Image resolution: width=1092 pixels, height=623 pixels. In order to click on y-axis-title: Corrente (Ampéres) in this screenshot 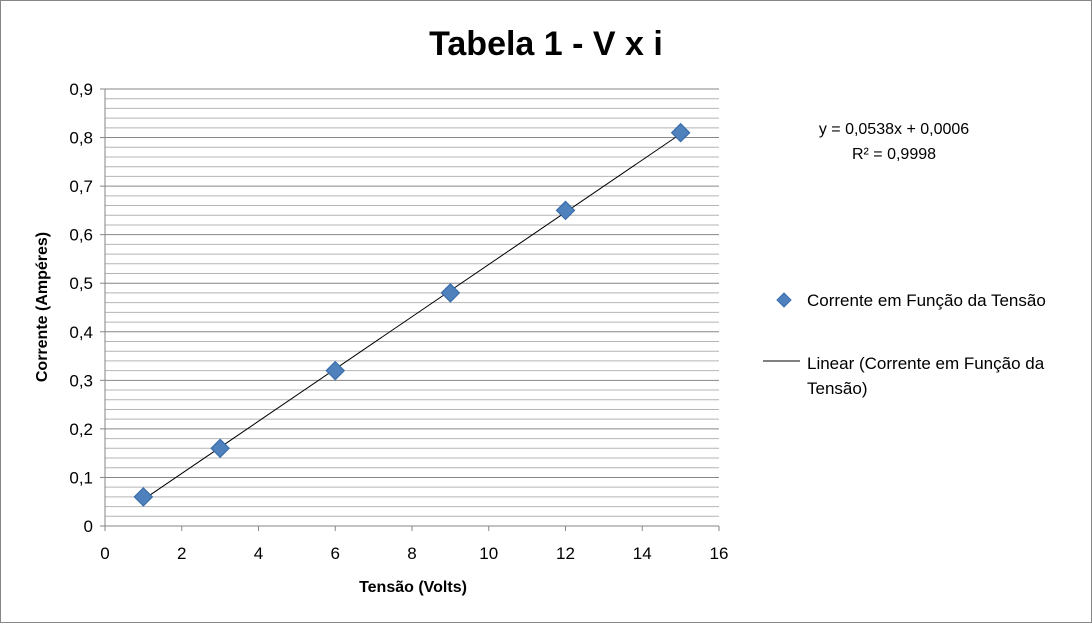, I will do `click(42, 307)`.